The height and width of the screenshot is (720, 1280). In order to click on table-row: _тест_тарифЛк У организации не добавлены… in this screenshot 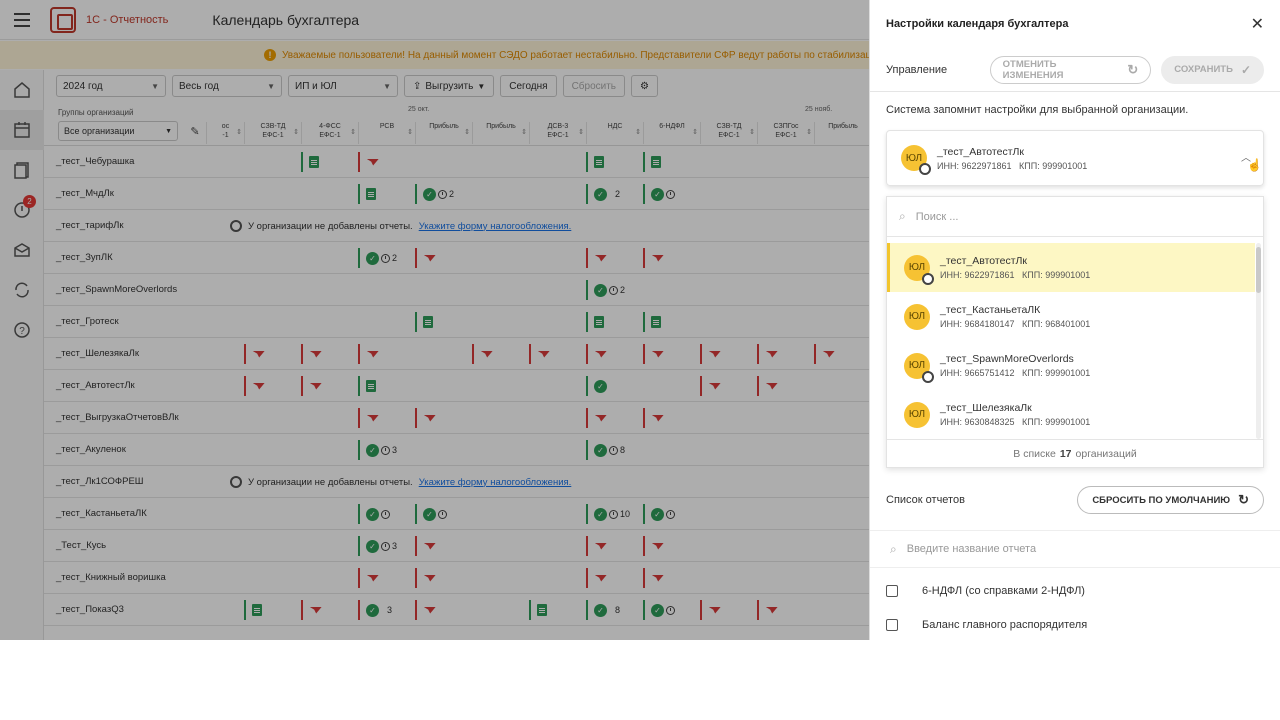, I will do `click(456, 226)`.